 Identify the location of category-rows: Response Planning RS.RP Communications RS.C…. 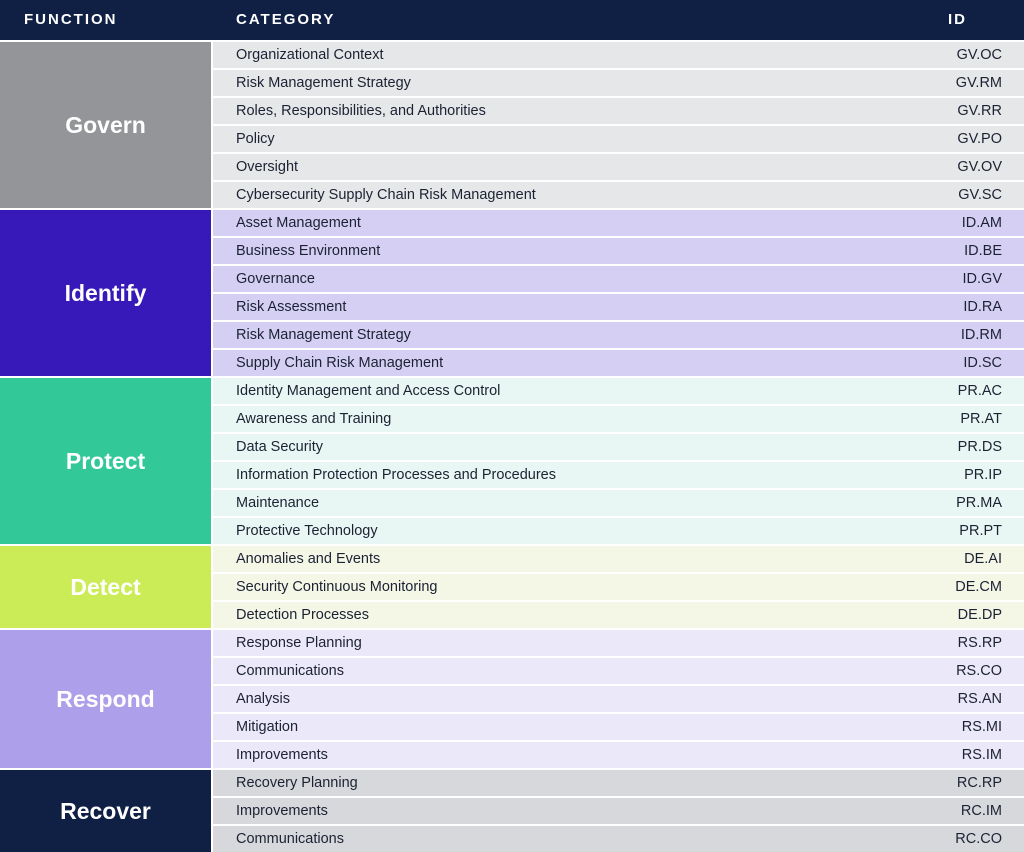
(618, 699).